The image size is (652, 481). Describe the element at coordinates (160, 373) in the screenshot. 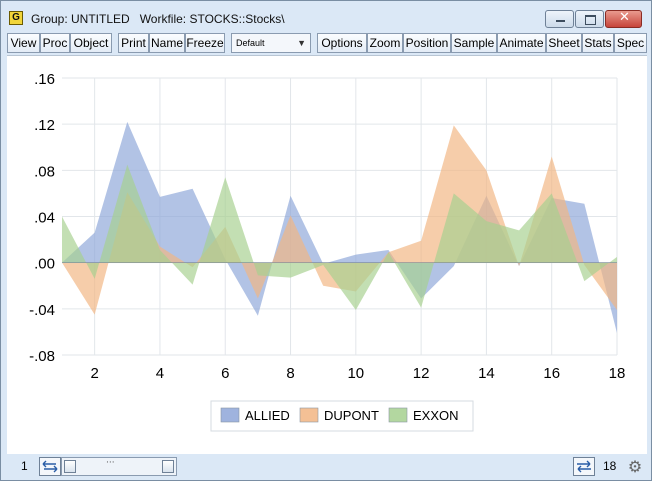

I see `x-tick-label: 4` at that location.